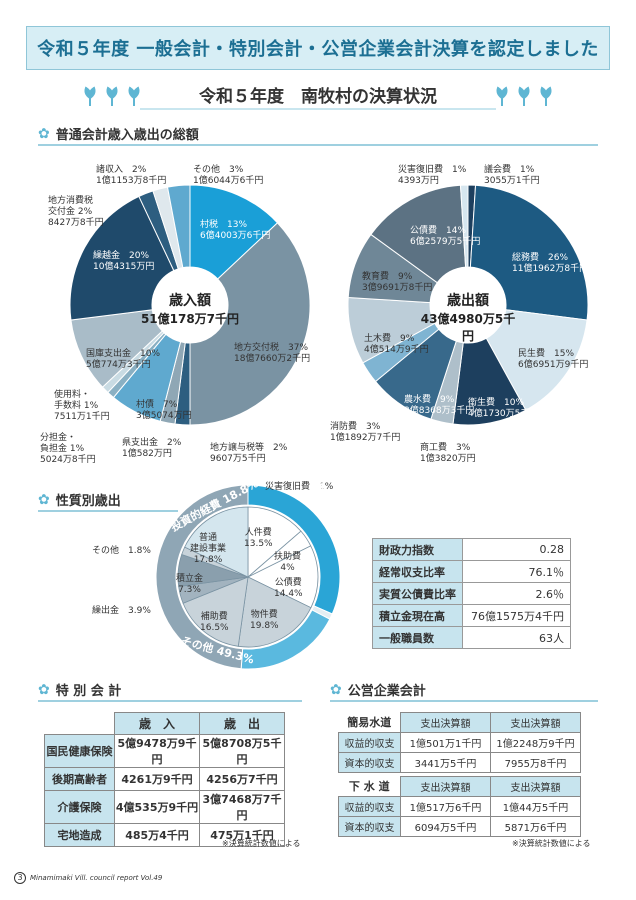 The height and width of the screenshot is (900, 636). What do you see at coordinates (299, 487) in the screenshot?
I see `nat-label-saigai: 災害復旧費 1%` at bounding box center [299, 487].